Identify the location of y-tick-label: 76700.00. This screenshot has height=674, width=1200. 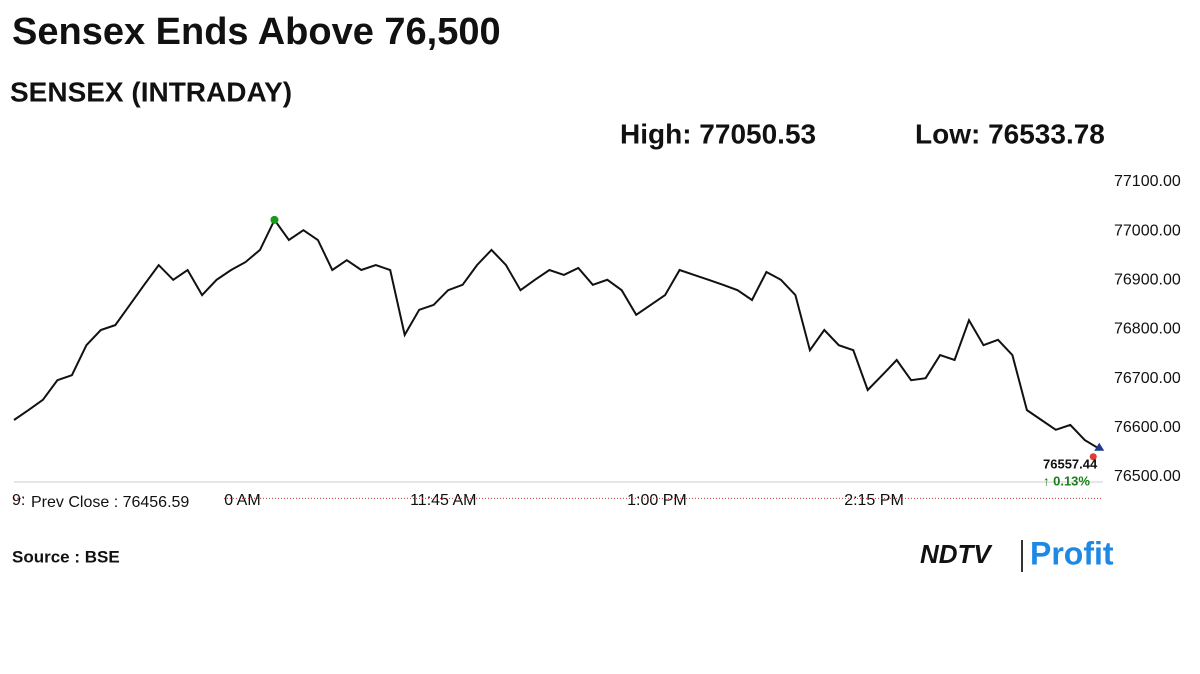
(1147, 378).